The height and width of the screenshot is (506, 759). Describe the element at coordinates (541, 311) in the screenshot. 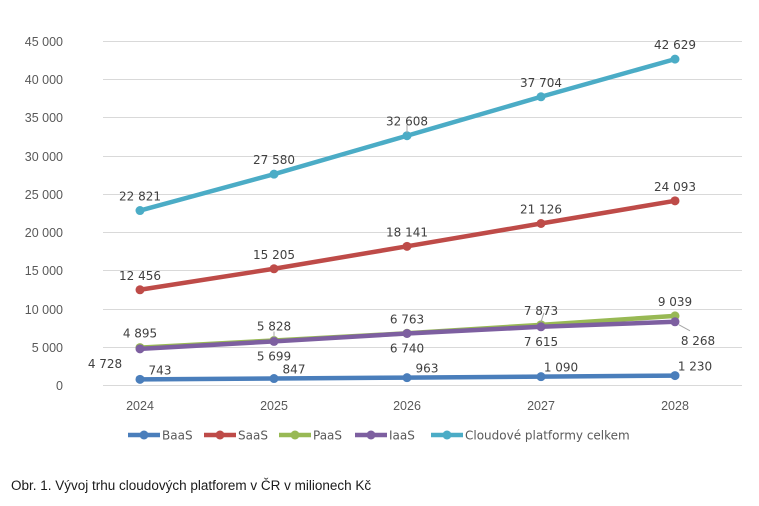

I see `data-label: 7 873` at that location.